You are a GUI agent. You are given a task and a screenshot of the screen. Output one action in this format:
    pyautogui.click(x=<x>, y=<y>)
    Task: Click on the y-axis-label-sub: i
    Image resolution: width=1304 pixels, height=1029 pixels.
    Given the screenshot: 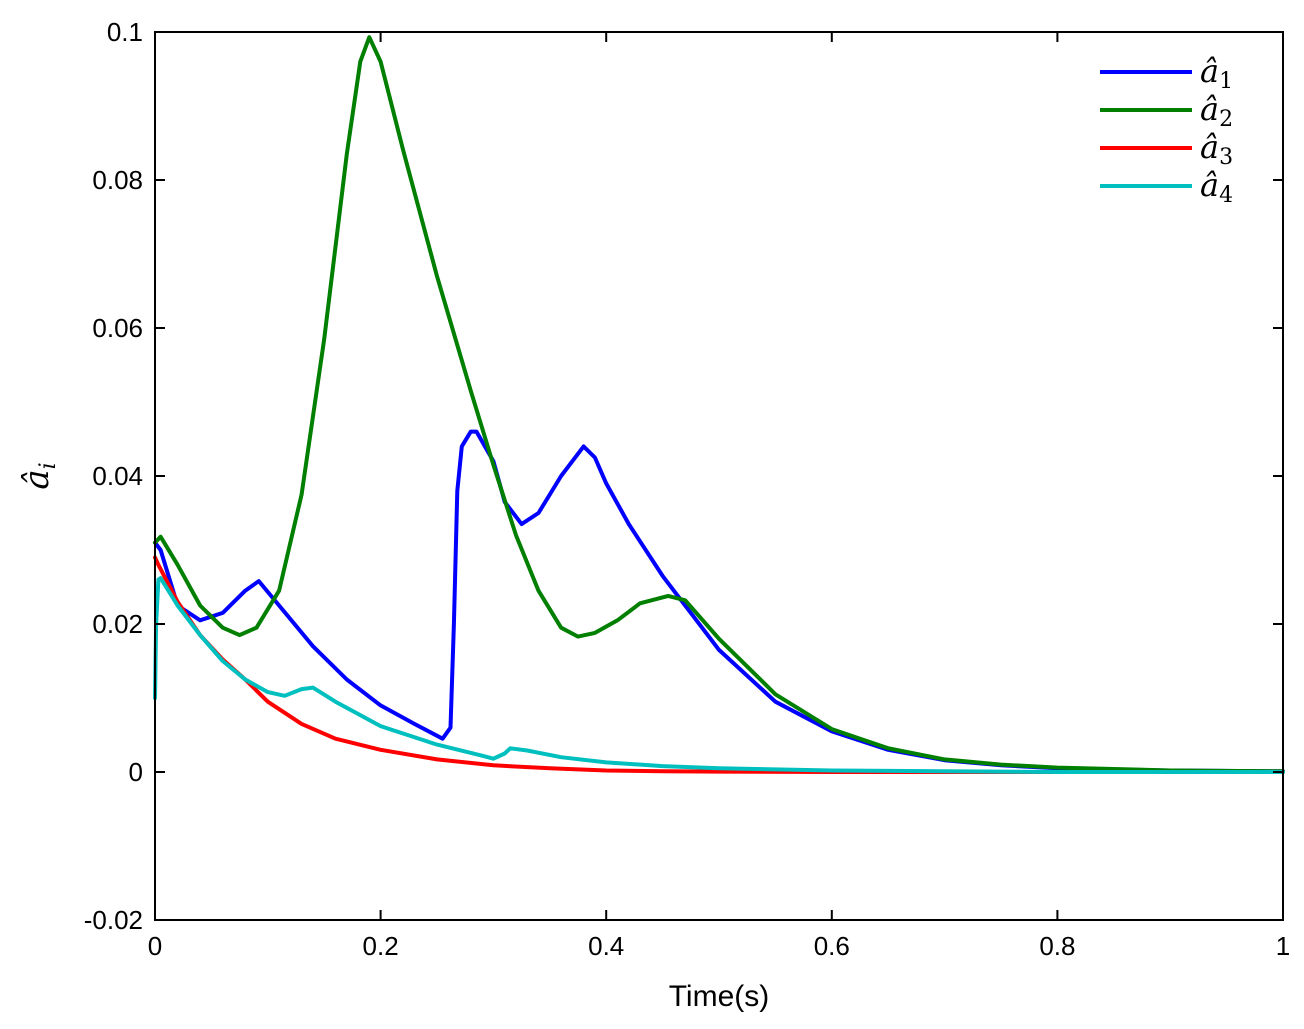 What is the action you would take?
    pyautogui.click(x=48, y=465)
    